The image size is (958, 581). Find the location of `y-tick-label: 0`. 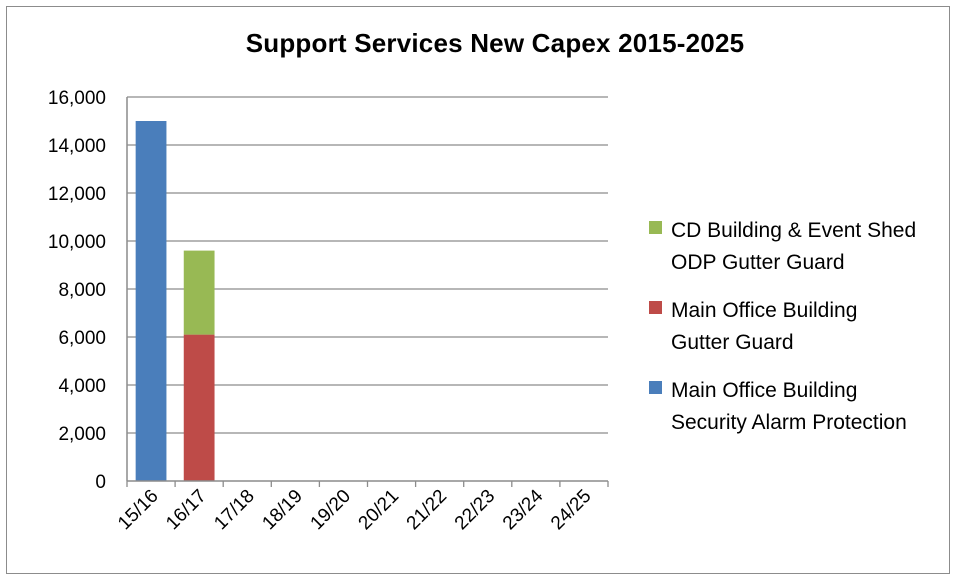

y-tick-label: 0 is located at coordinates (100, 482).